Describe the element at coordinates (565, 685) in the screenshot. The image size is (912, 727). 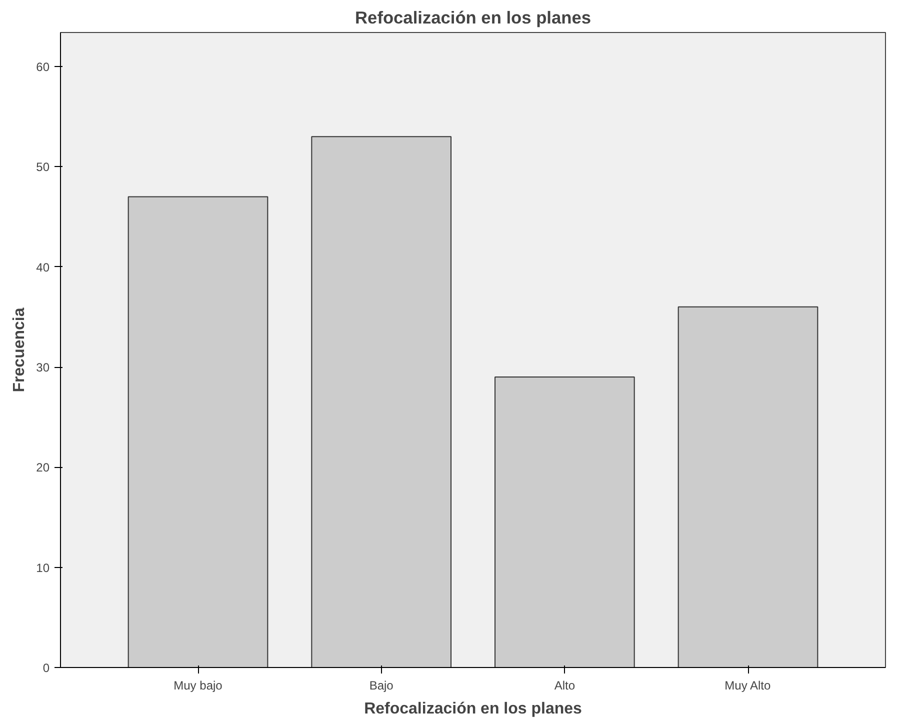
I see `x-tick-label: Alto` at that location.